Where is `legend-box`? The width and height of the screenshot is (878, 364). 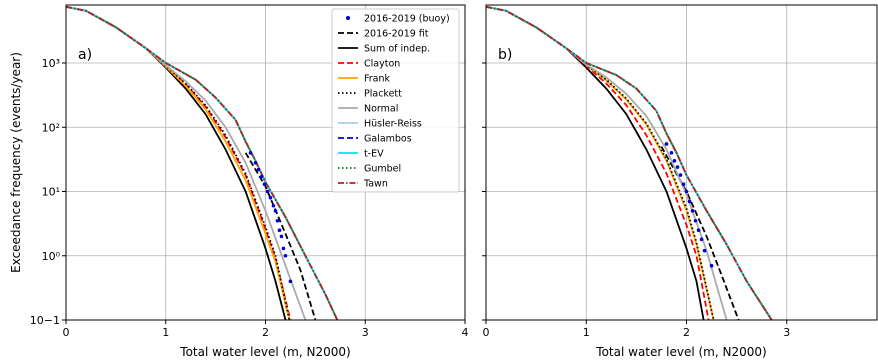 legend-box is located at coordinates (395, 100).